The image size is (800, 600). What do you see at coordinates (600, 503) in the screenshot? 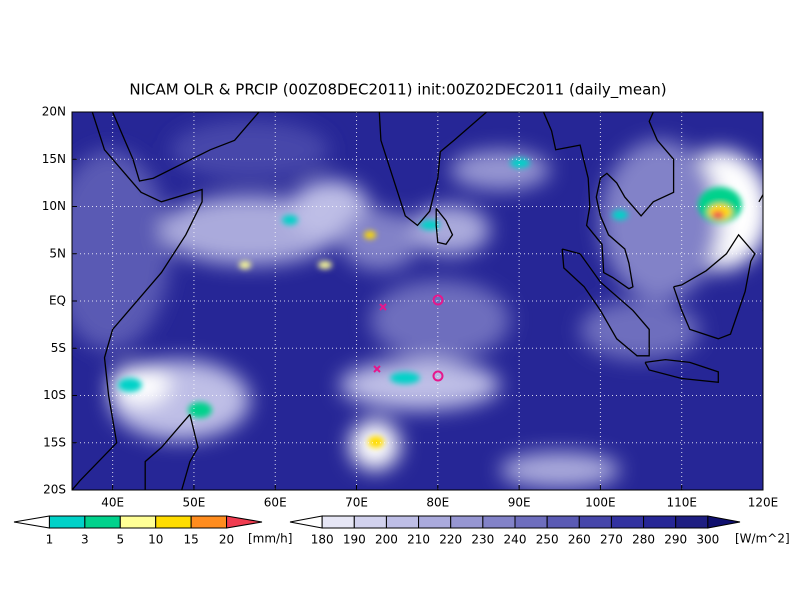
I see `lon-label: 100E` at bounding box center [600, 503].